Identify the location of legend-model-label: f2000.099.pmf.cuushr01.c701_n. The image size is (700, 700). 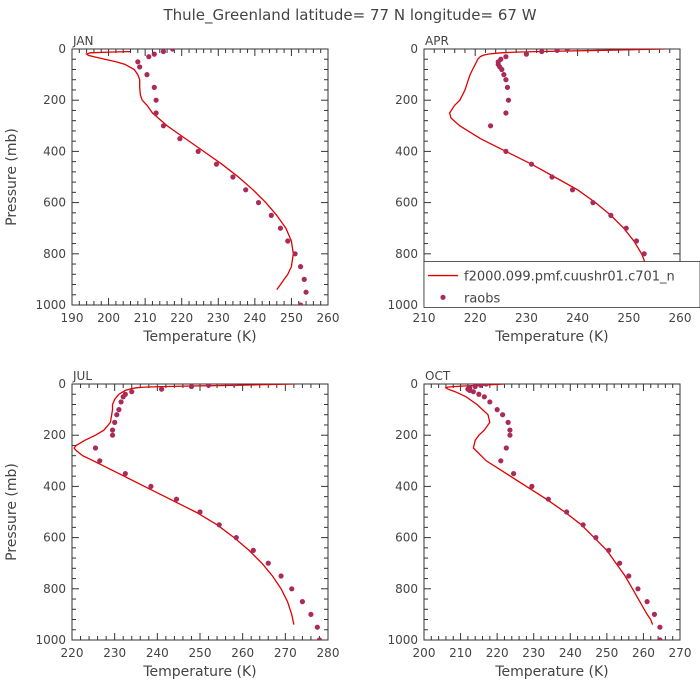
(569, 277).